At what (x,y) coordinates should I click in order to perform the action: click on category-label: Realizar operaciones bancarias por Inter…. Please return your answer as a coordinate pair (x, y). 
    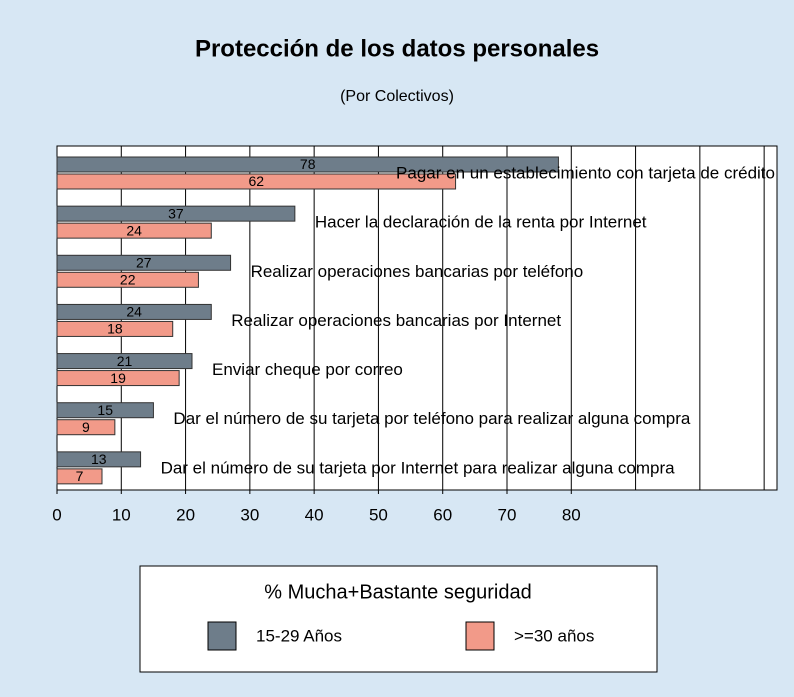
    Looking at the image, I should click on (396, 320).